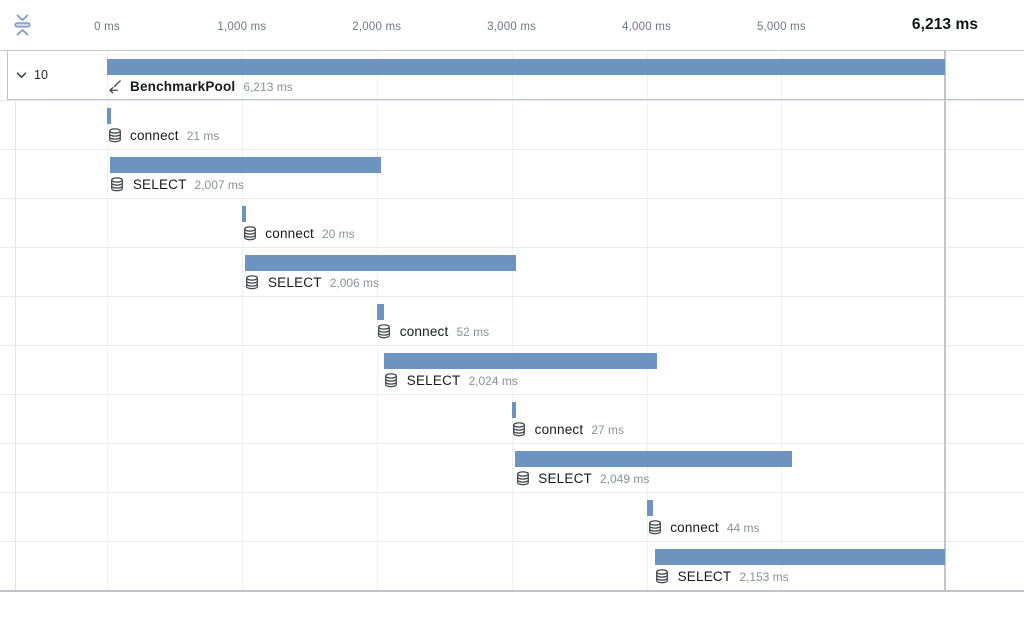  I want to click on span-duration: 2,049 ms, so click(624, 478).